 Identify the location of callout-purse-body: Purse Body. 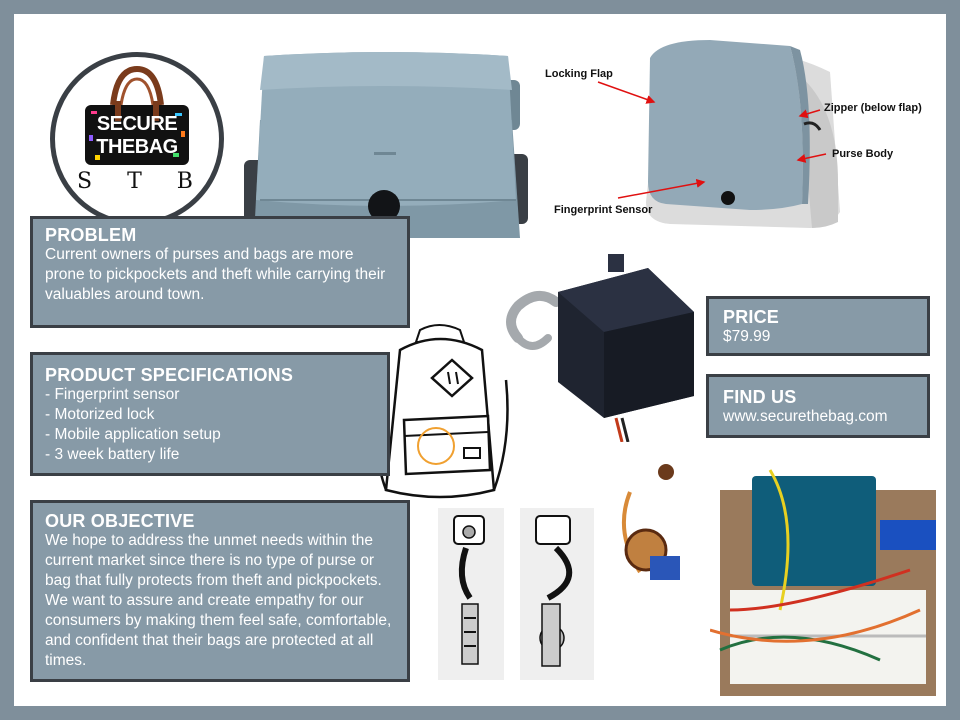
(863, 154).